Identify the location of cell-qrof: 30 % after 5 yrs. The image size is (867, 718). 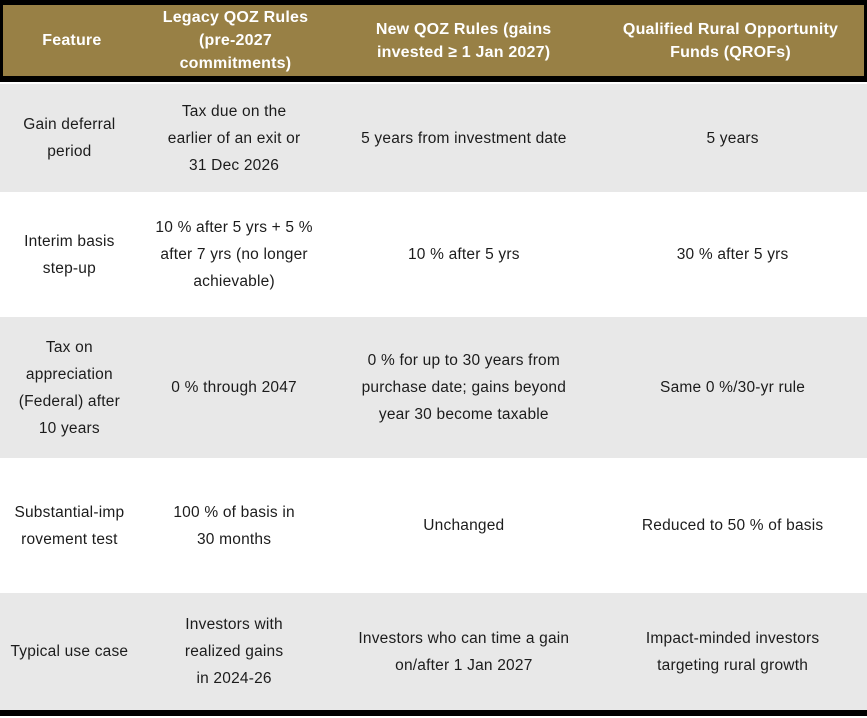
(732, 254).